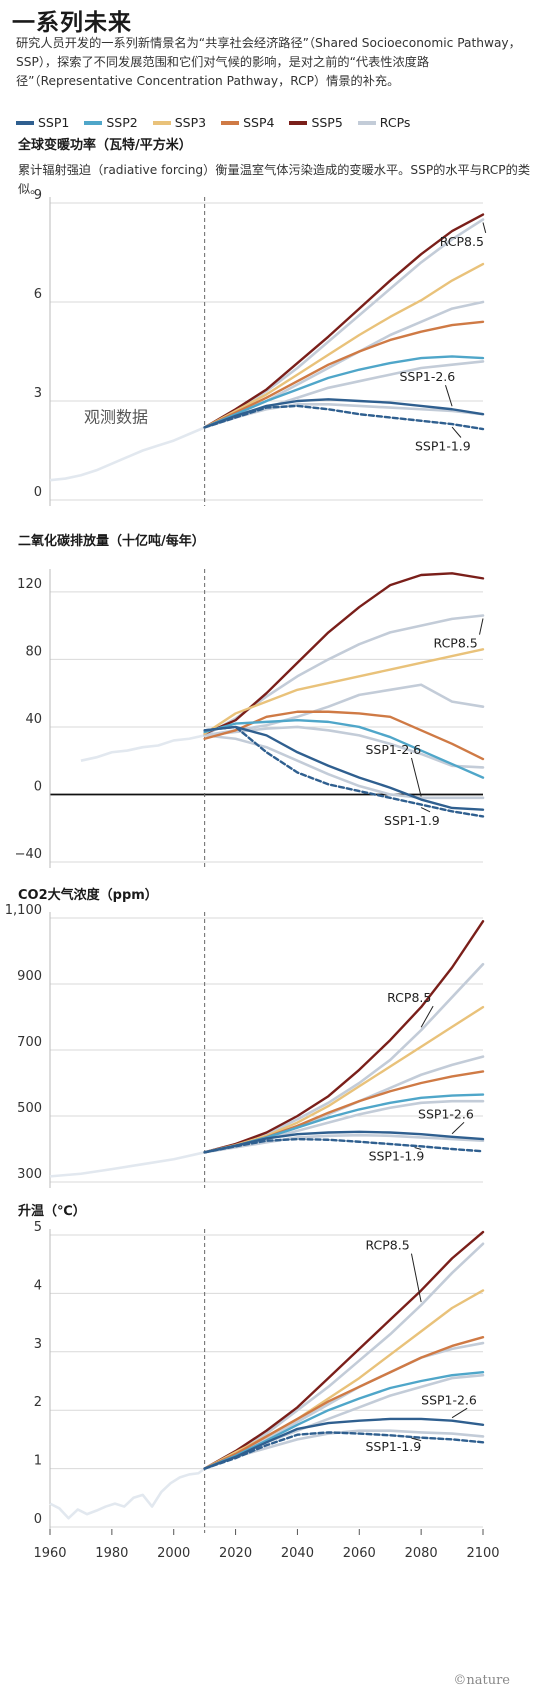  Describe the element at coordinates (393, 749) in the screenshot. I see `emissions-annotation-ssp1-2-6: SSP1-2.6` at that location.